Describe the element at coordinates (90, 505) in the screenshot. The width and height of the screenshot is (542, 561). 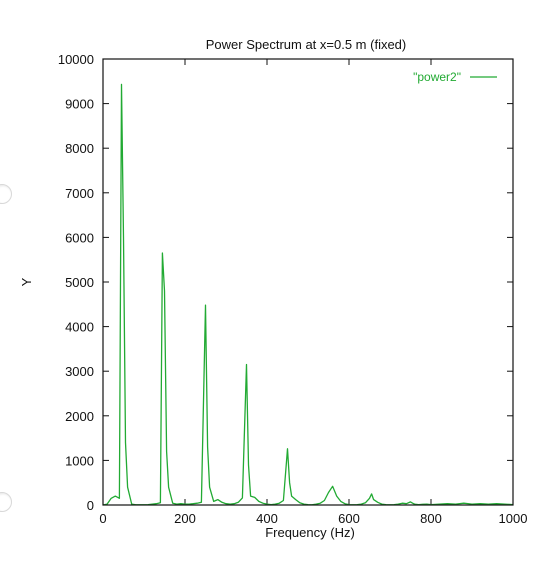
I see `y-tick-label: 0` at that location.